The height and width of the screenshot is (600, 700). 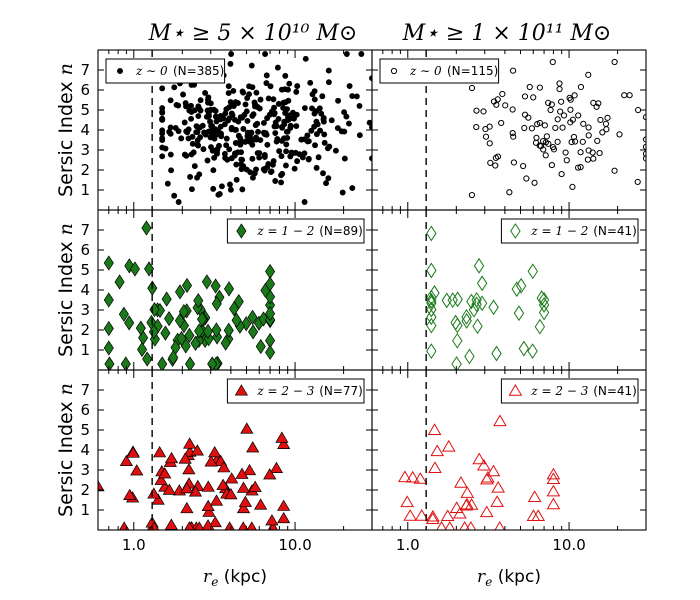 I want to click on x-tick-label: 10.0, so click(x=294, y=545).